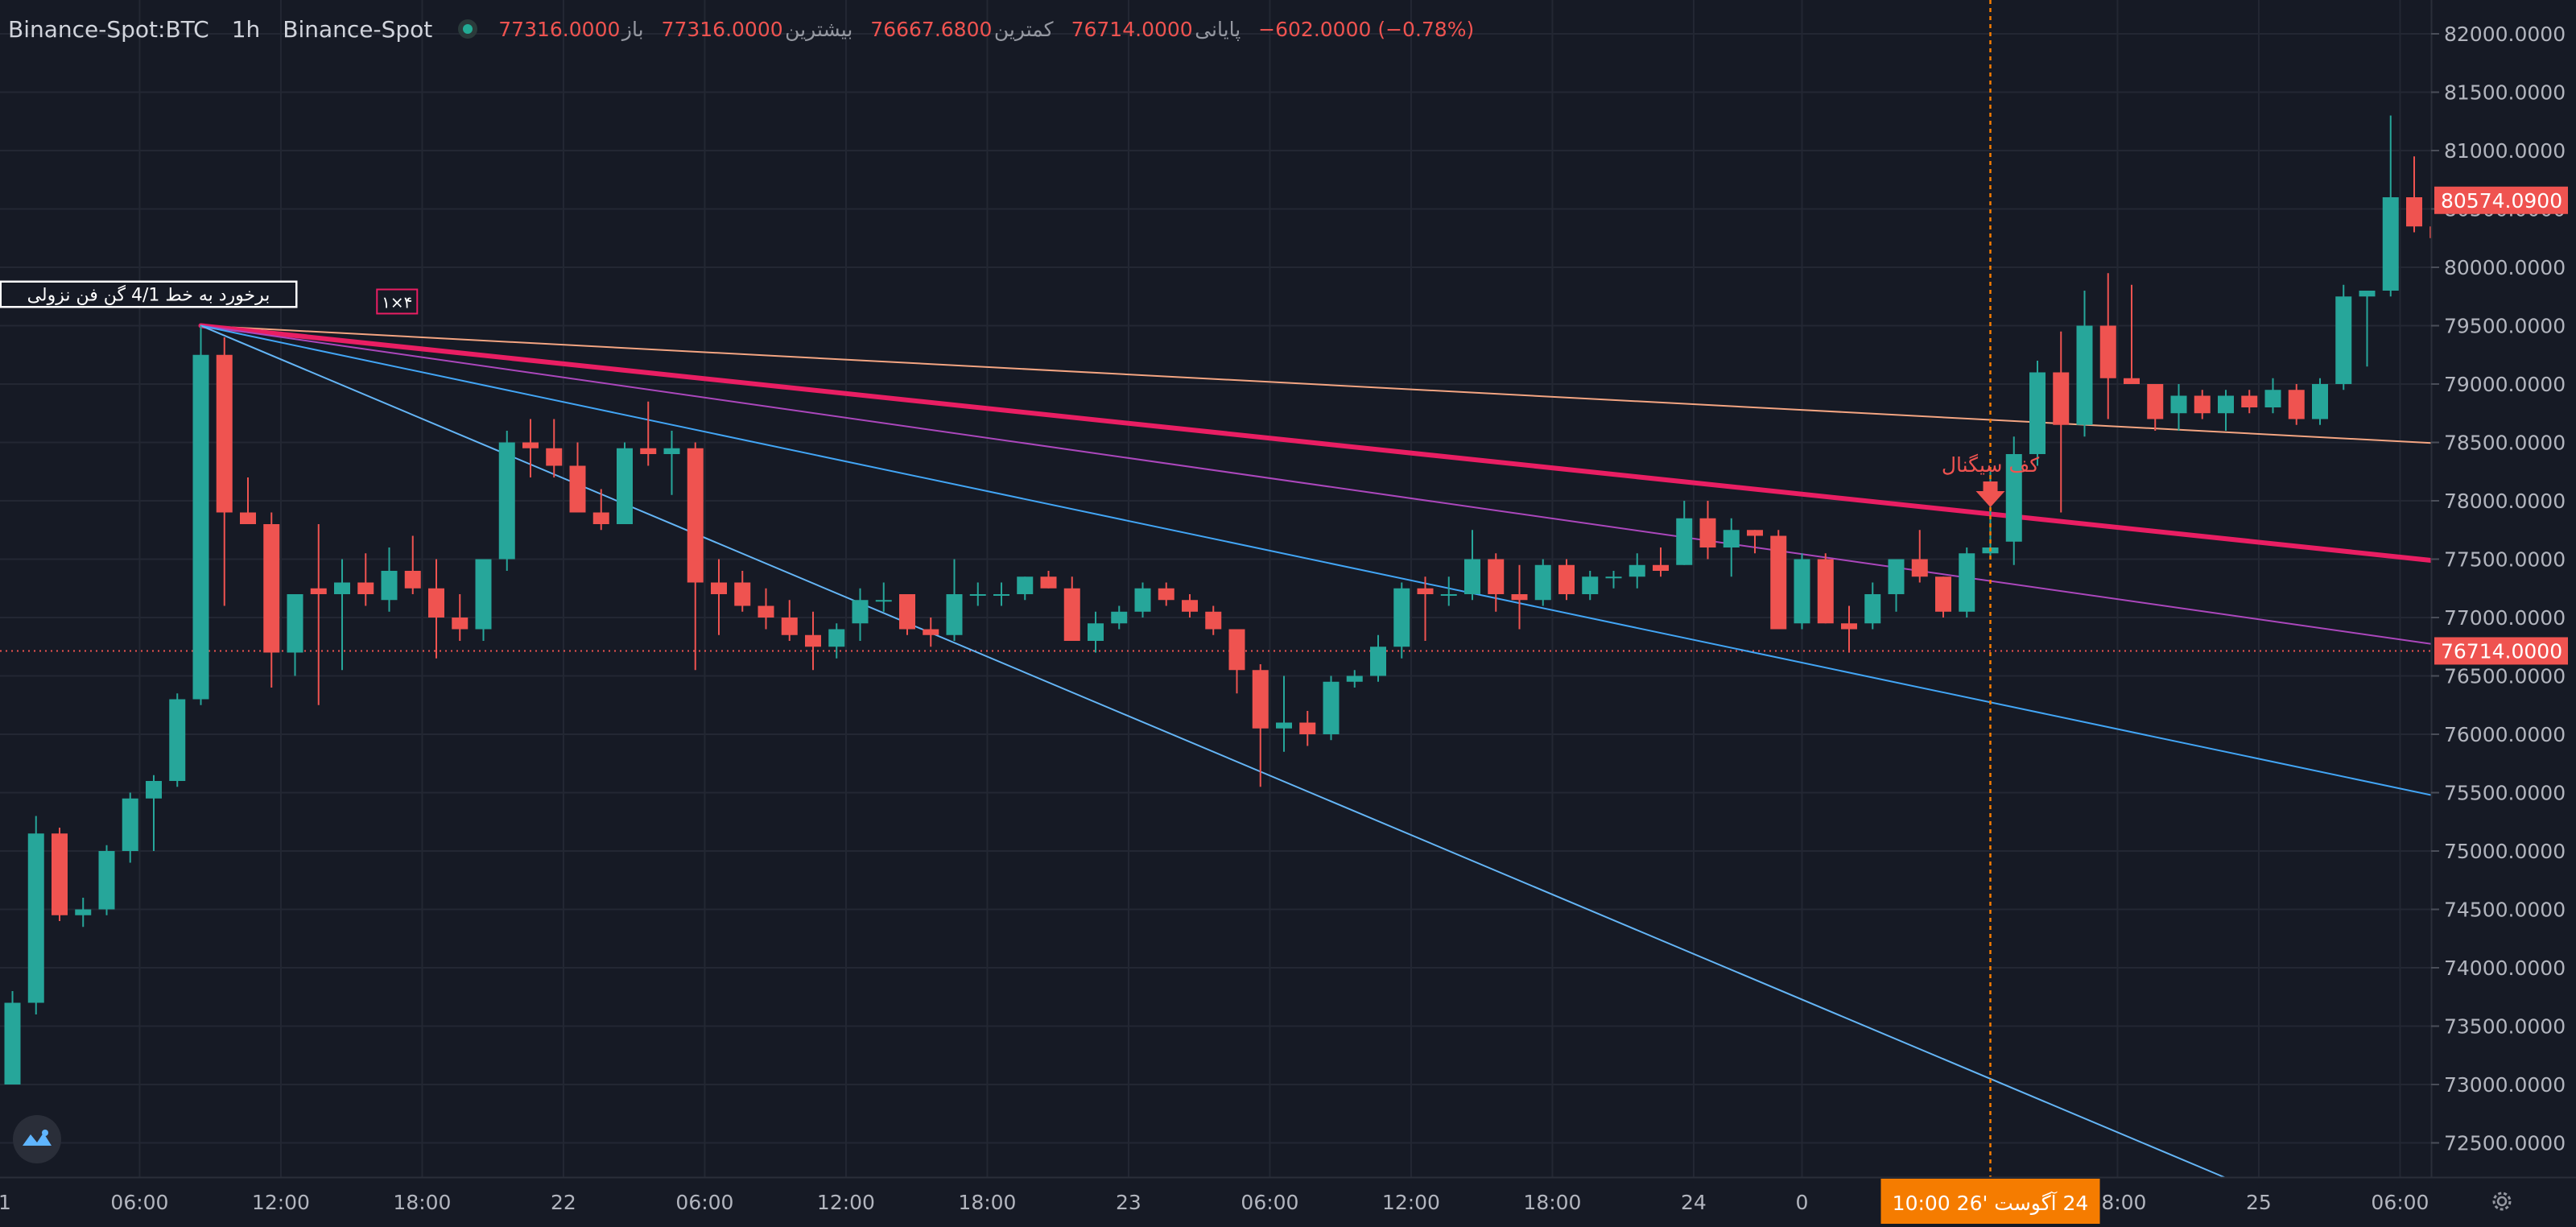 The height and width of the screenshot is (1227, 2576). I want to click on ohlc-low-label: کمترین, so click(1023, 29).